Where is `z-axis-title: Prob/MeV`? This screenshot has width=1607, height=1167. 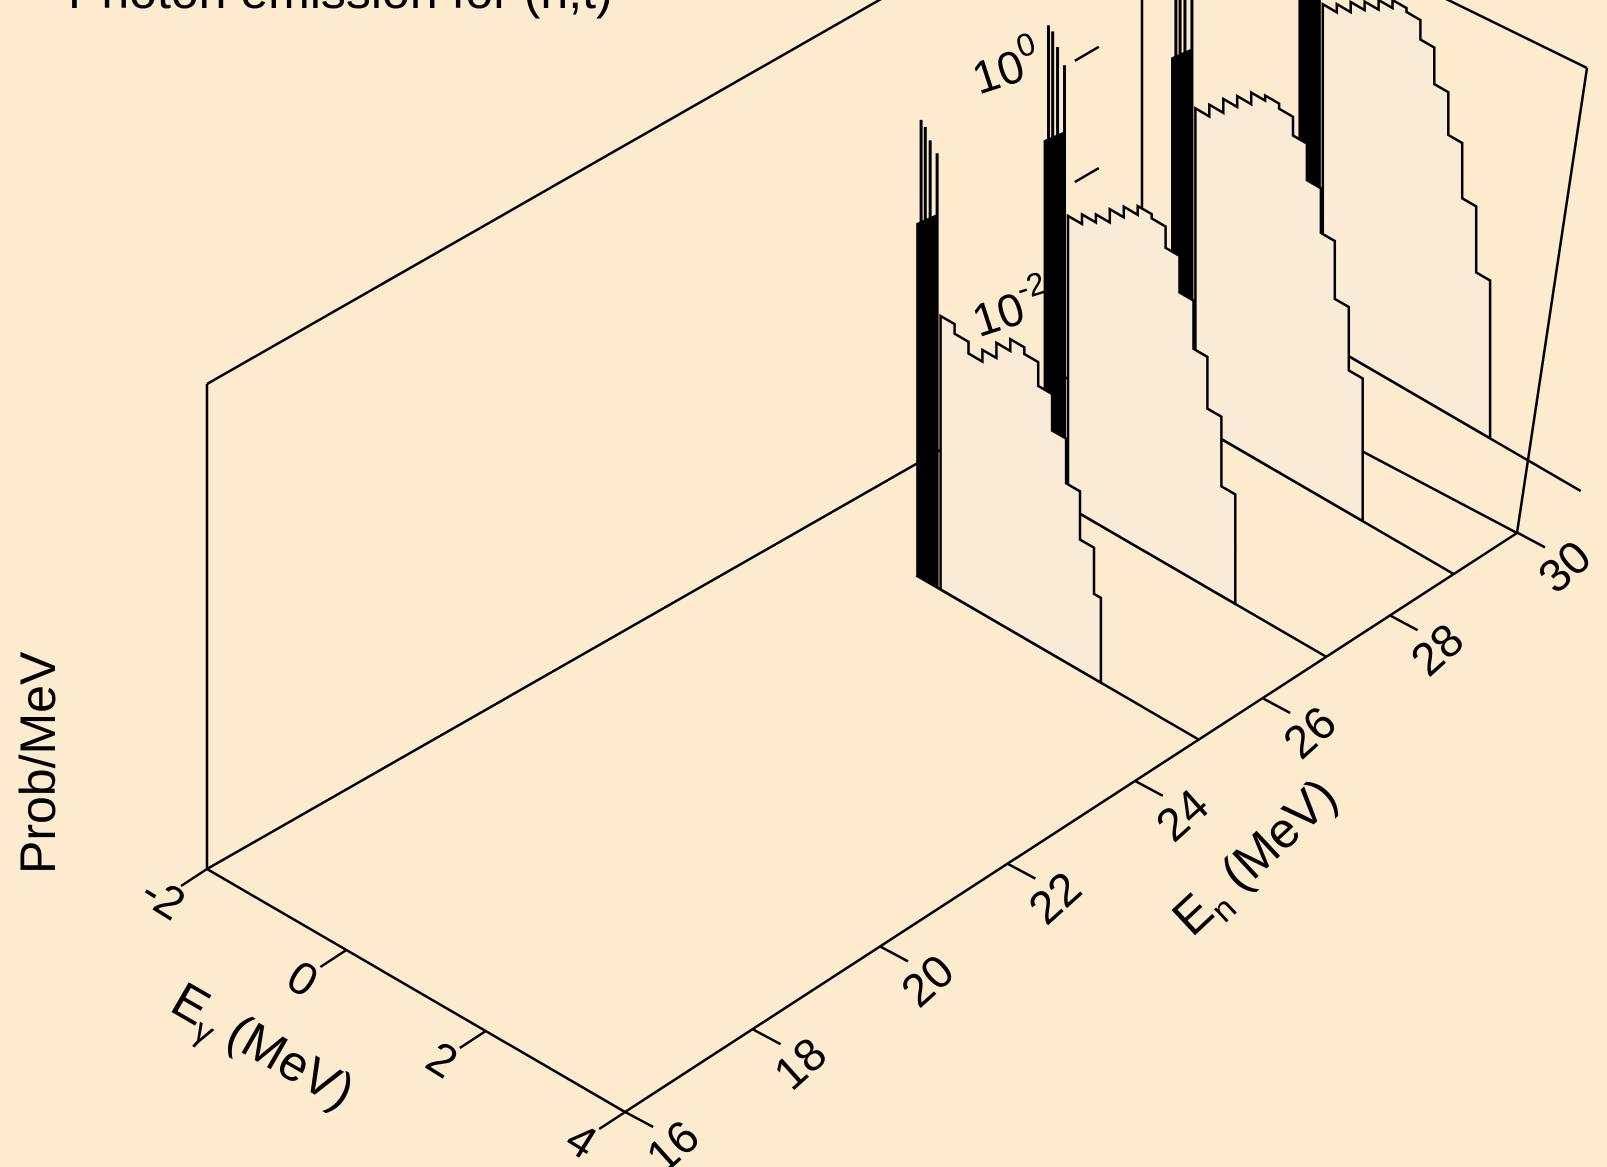
z-axis-title: Prob/MeV is located at coordinates (38, 762).